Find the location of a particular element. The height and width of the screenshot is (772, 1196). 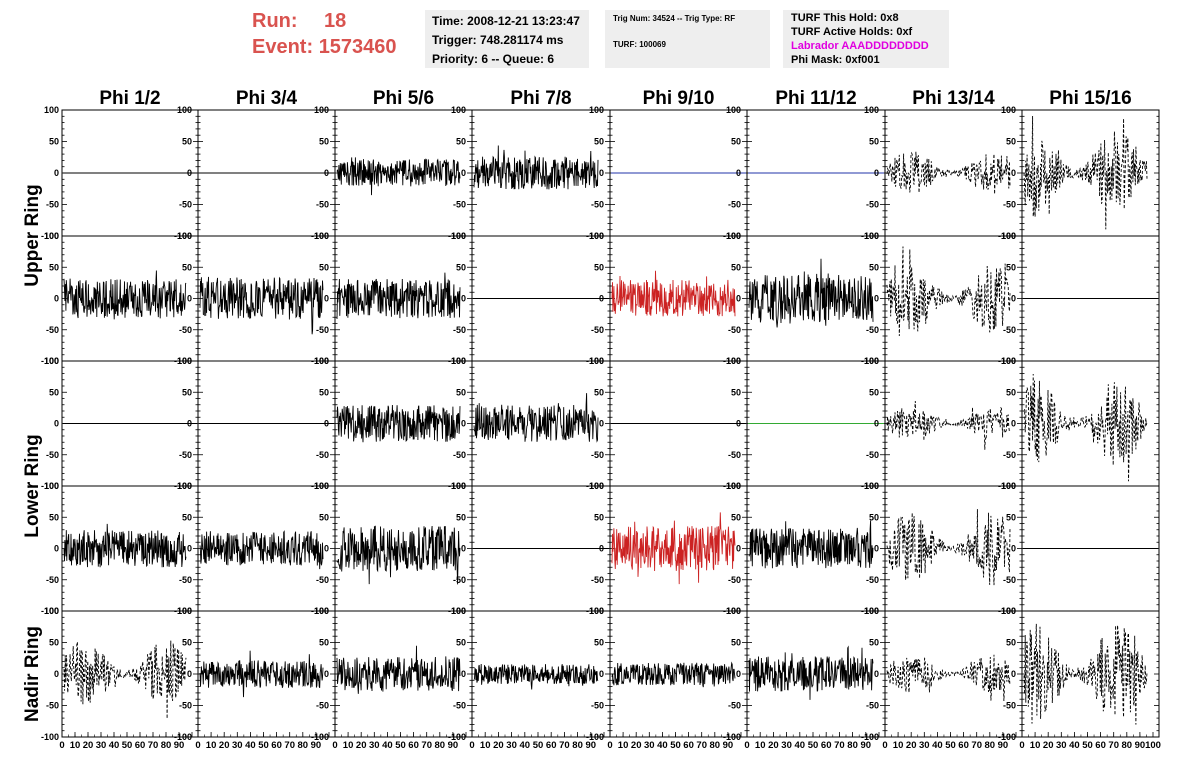

event-value: 1573460 is located at coordinates (357, 47).